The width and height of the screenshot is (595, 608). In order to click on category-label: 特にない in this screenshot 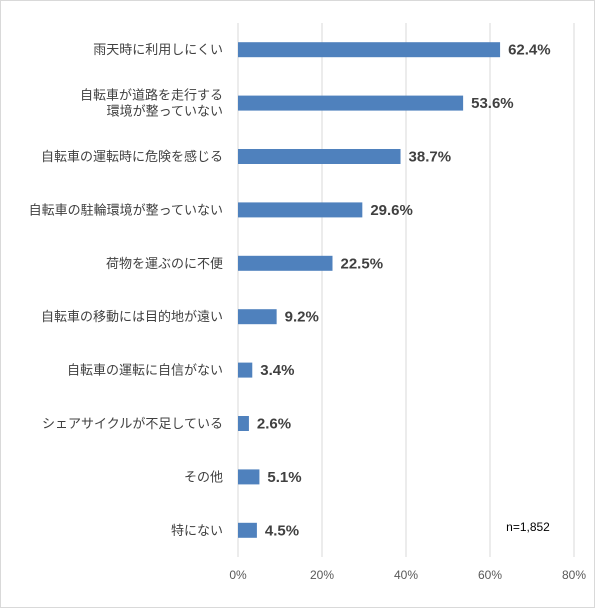, I will do `click(197, 531)`.